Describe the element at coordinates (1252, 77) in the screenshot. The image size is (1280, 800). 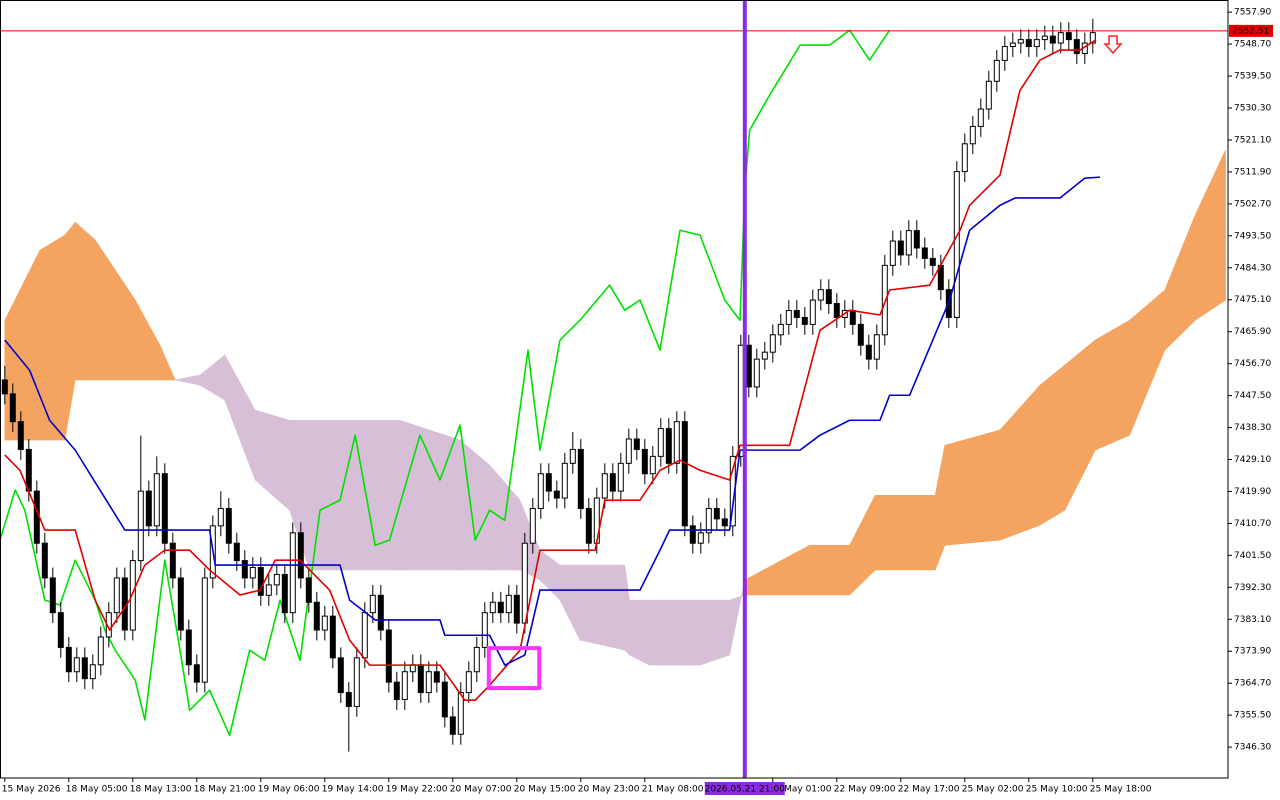
I see `y-tick-label: 7539.50` at that location.